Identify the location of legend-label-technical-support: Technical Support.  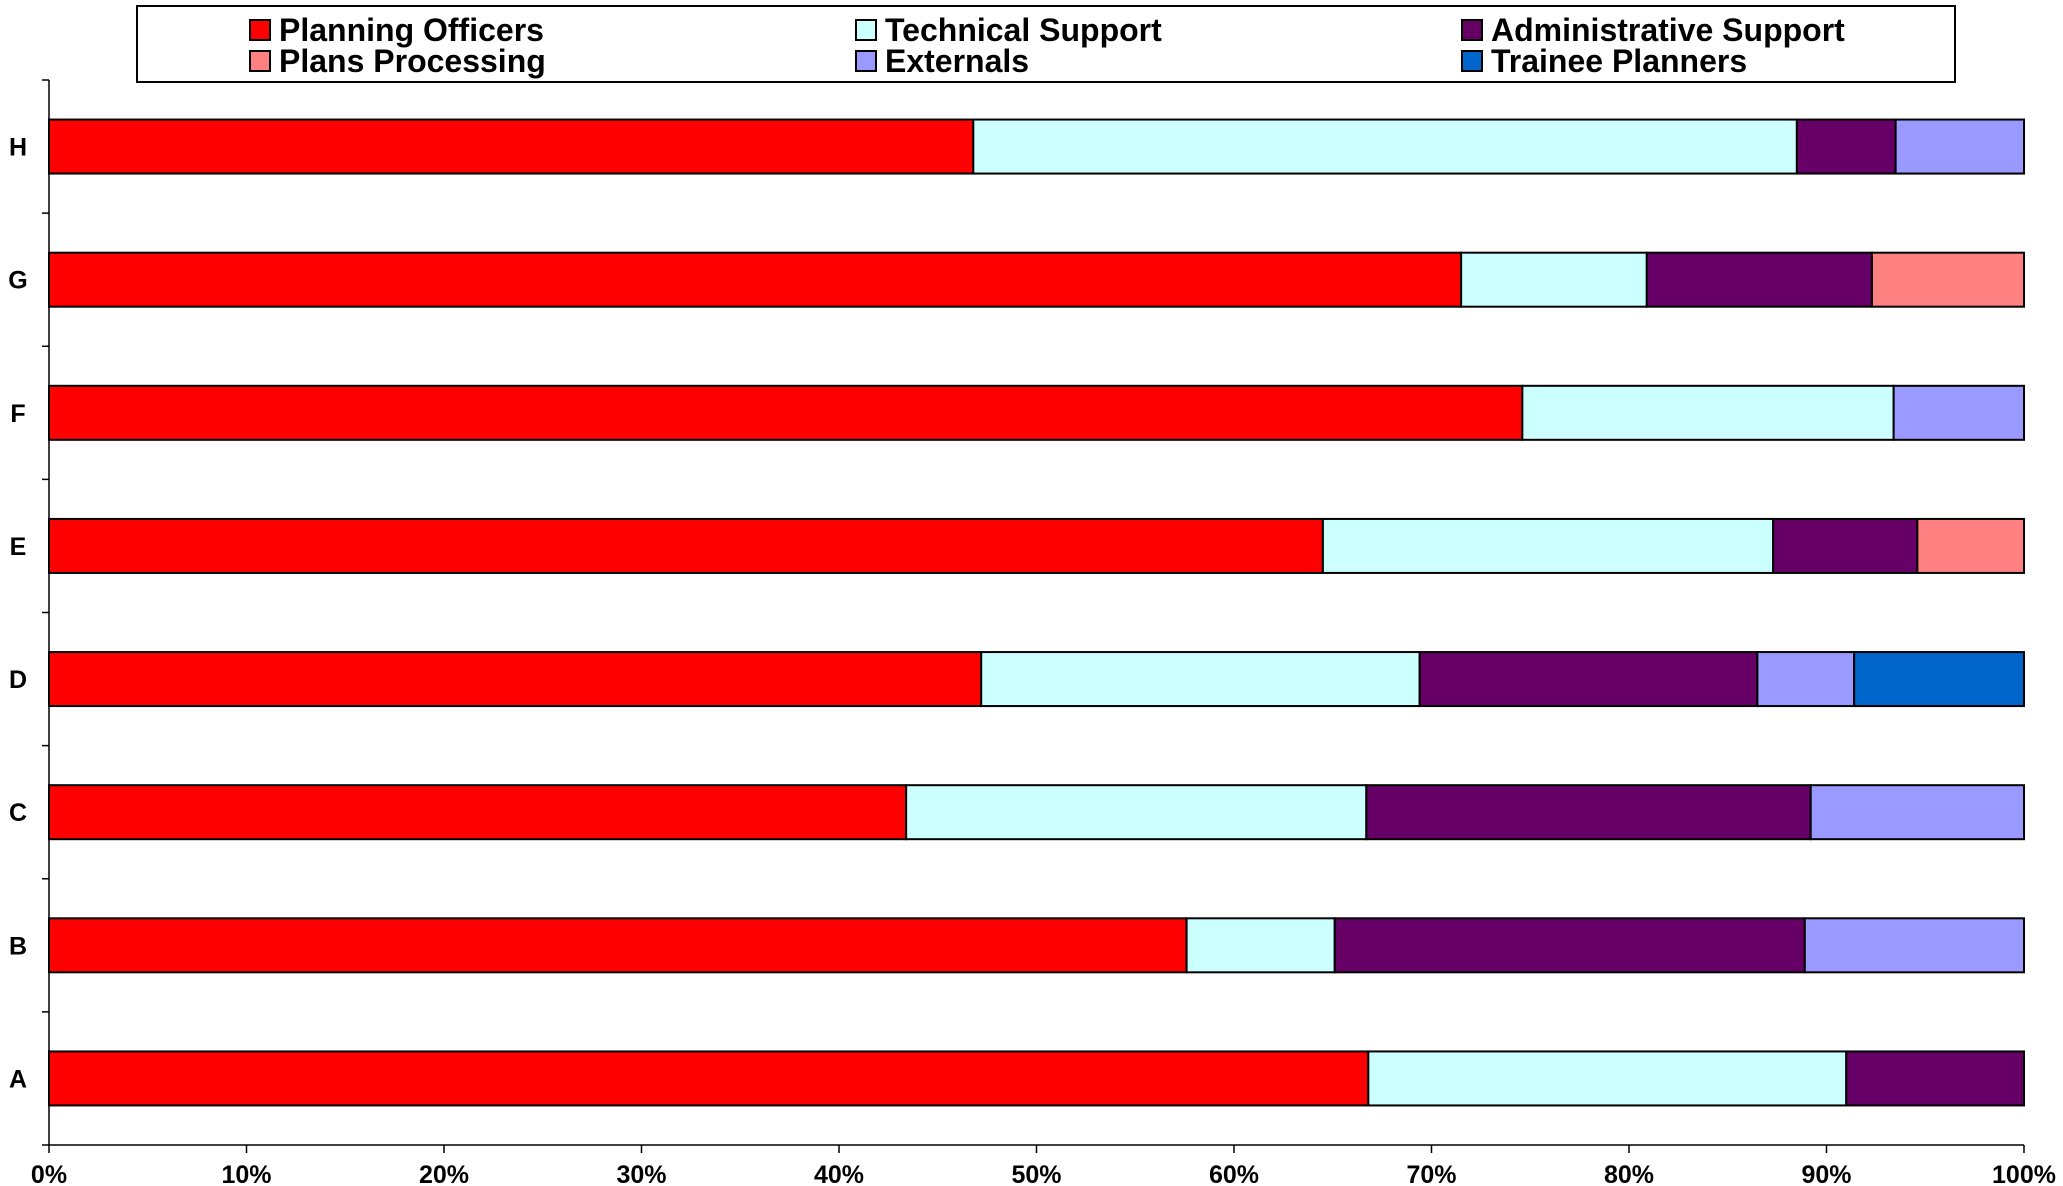
(1023, 30).